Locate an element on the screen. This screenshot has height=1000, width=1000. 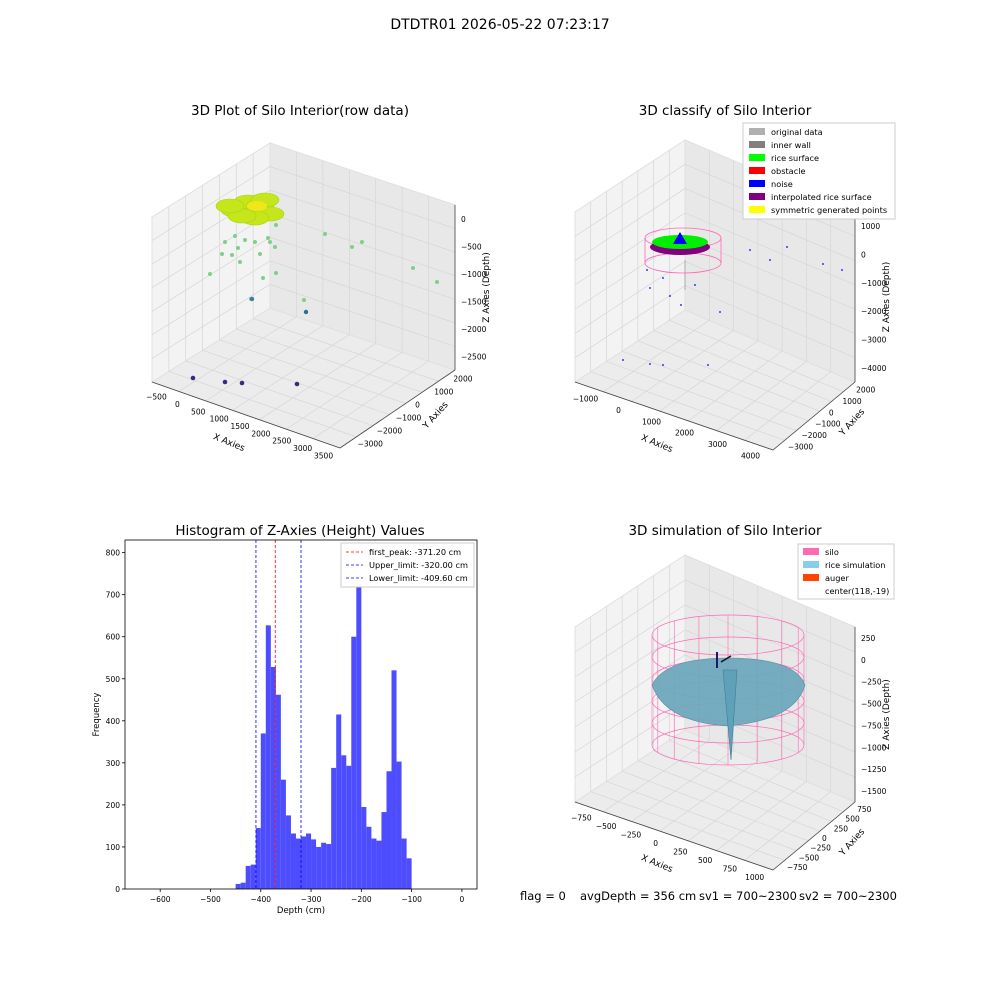
p4-z-tick-label: −1500 is located at coordinates (874, 791).